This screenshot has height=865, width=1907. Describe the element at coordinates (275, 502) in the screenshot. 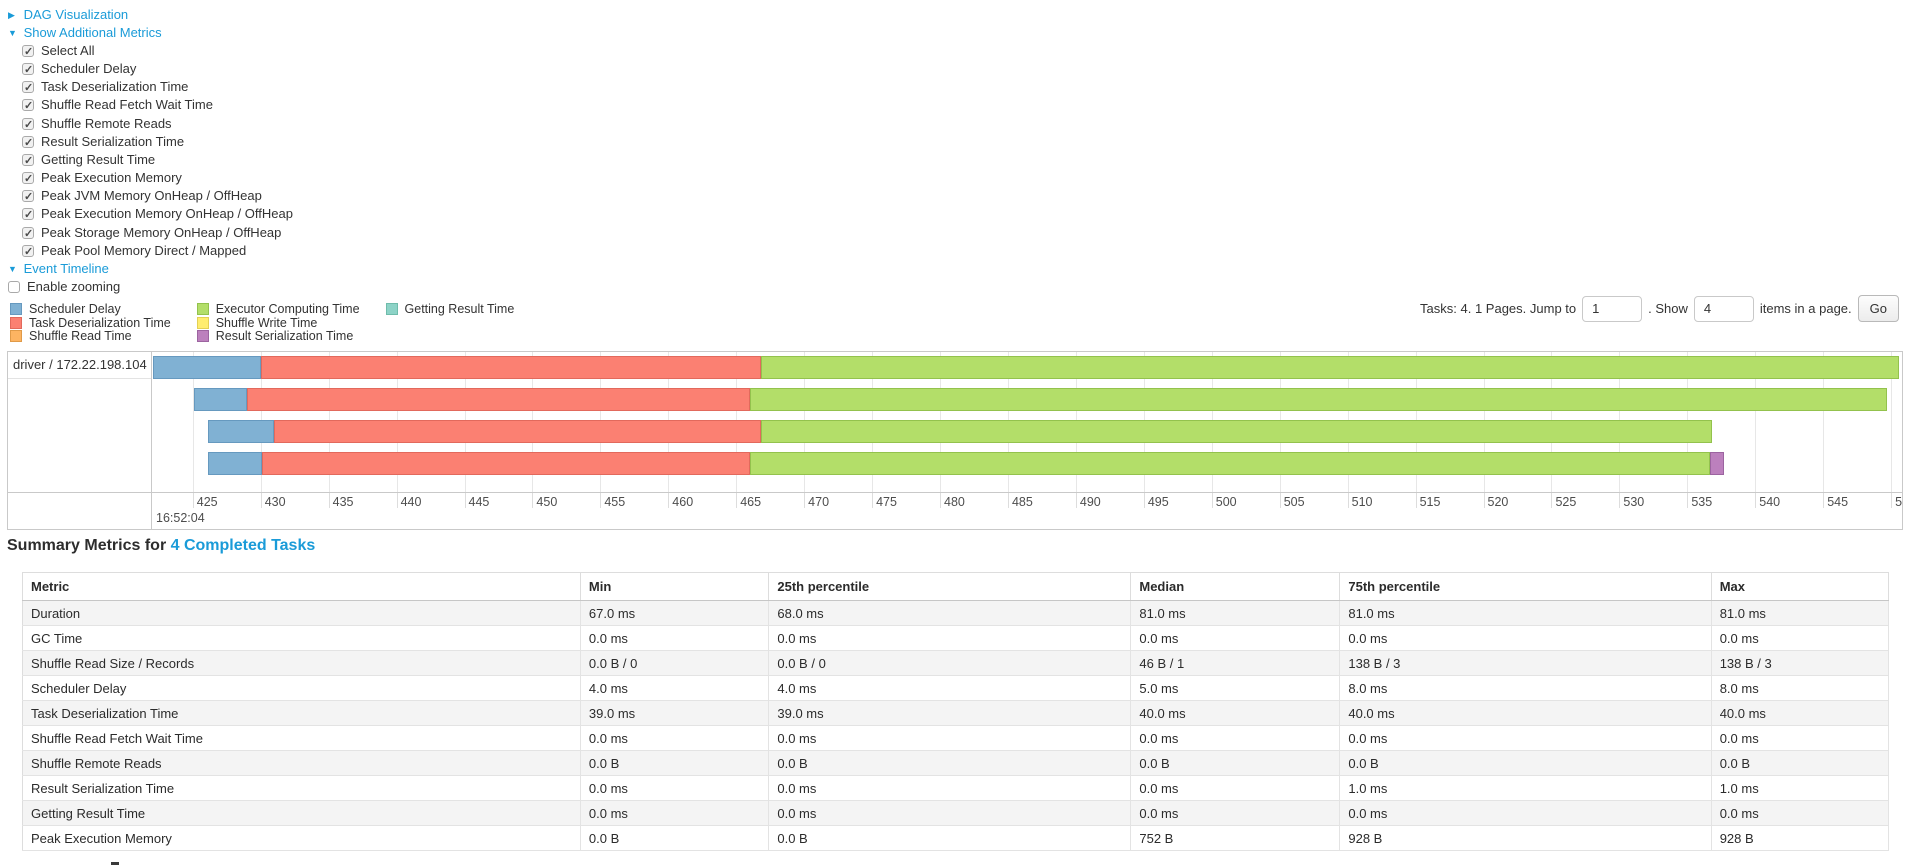

I see `axis-tick-label: 430` at that location.